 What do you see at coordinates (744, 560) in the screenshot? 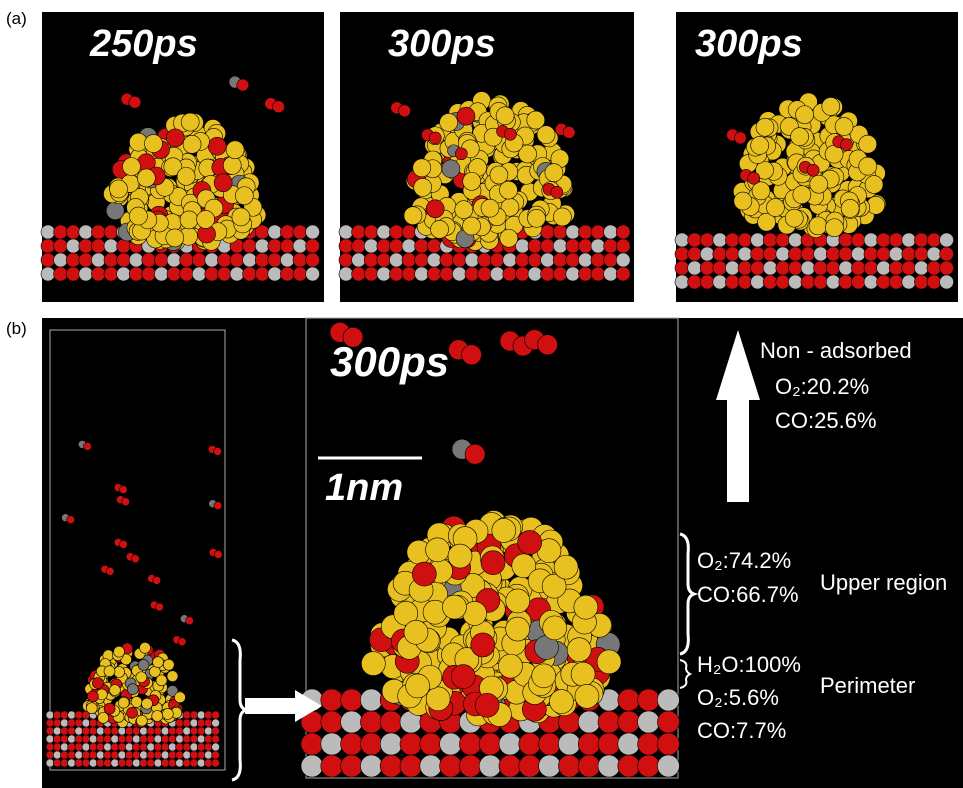
I see `info-row: O₂:74.2%` at bounding box center [744, 560].